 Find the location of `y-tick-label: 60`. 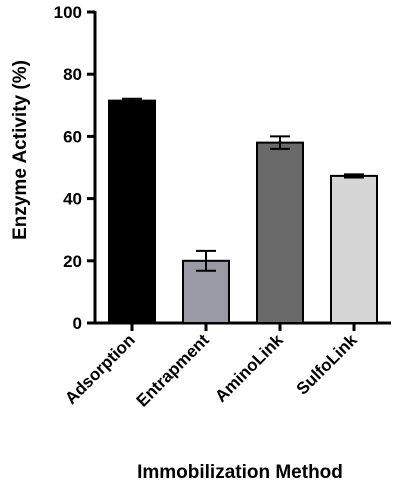

y-tick-label: 60 is located at coordinates (72, 136).